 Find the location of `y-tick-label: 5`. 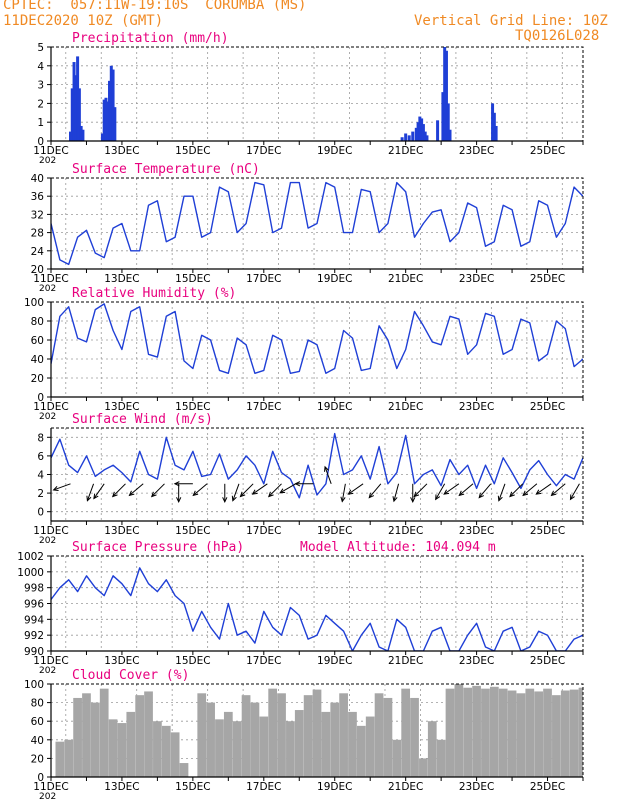

y-tick-label: 5 is located at coordinates (40, 48).